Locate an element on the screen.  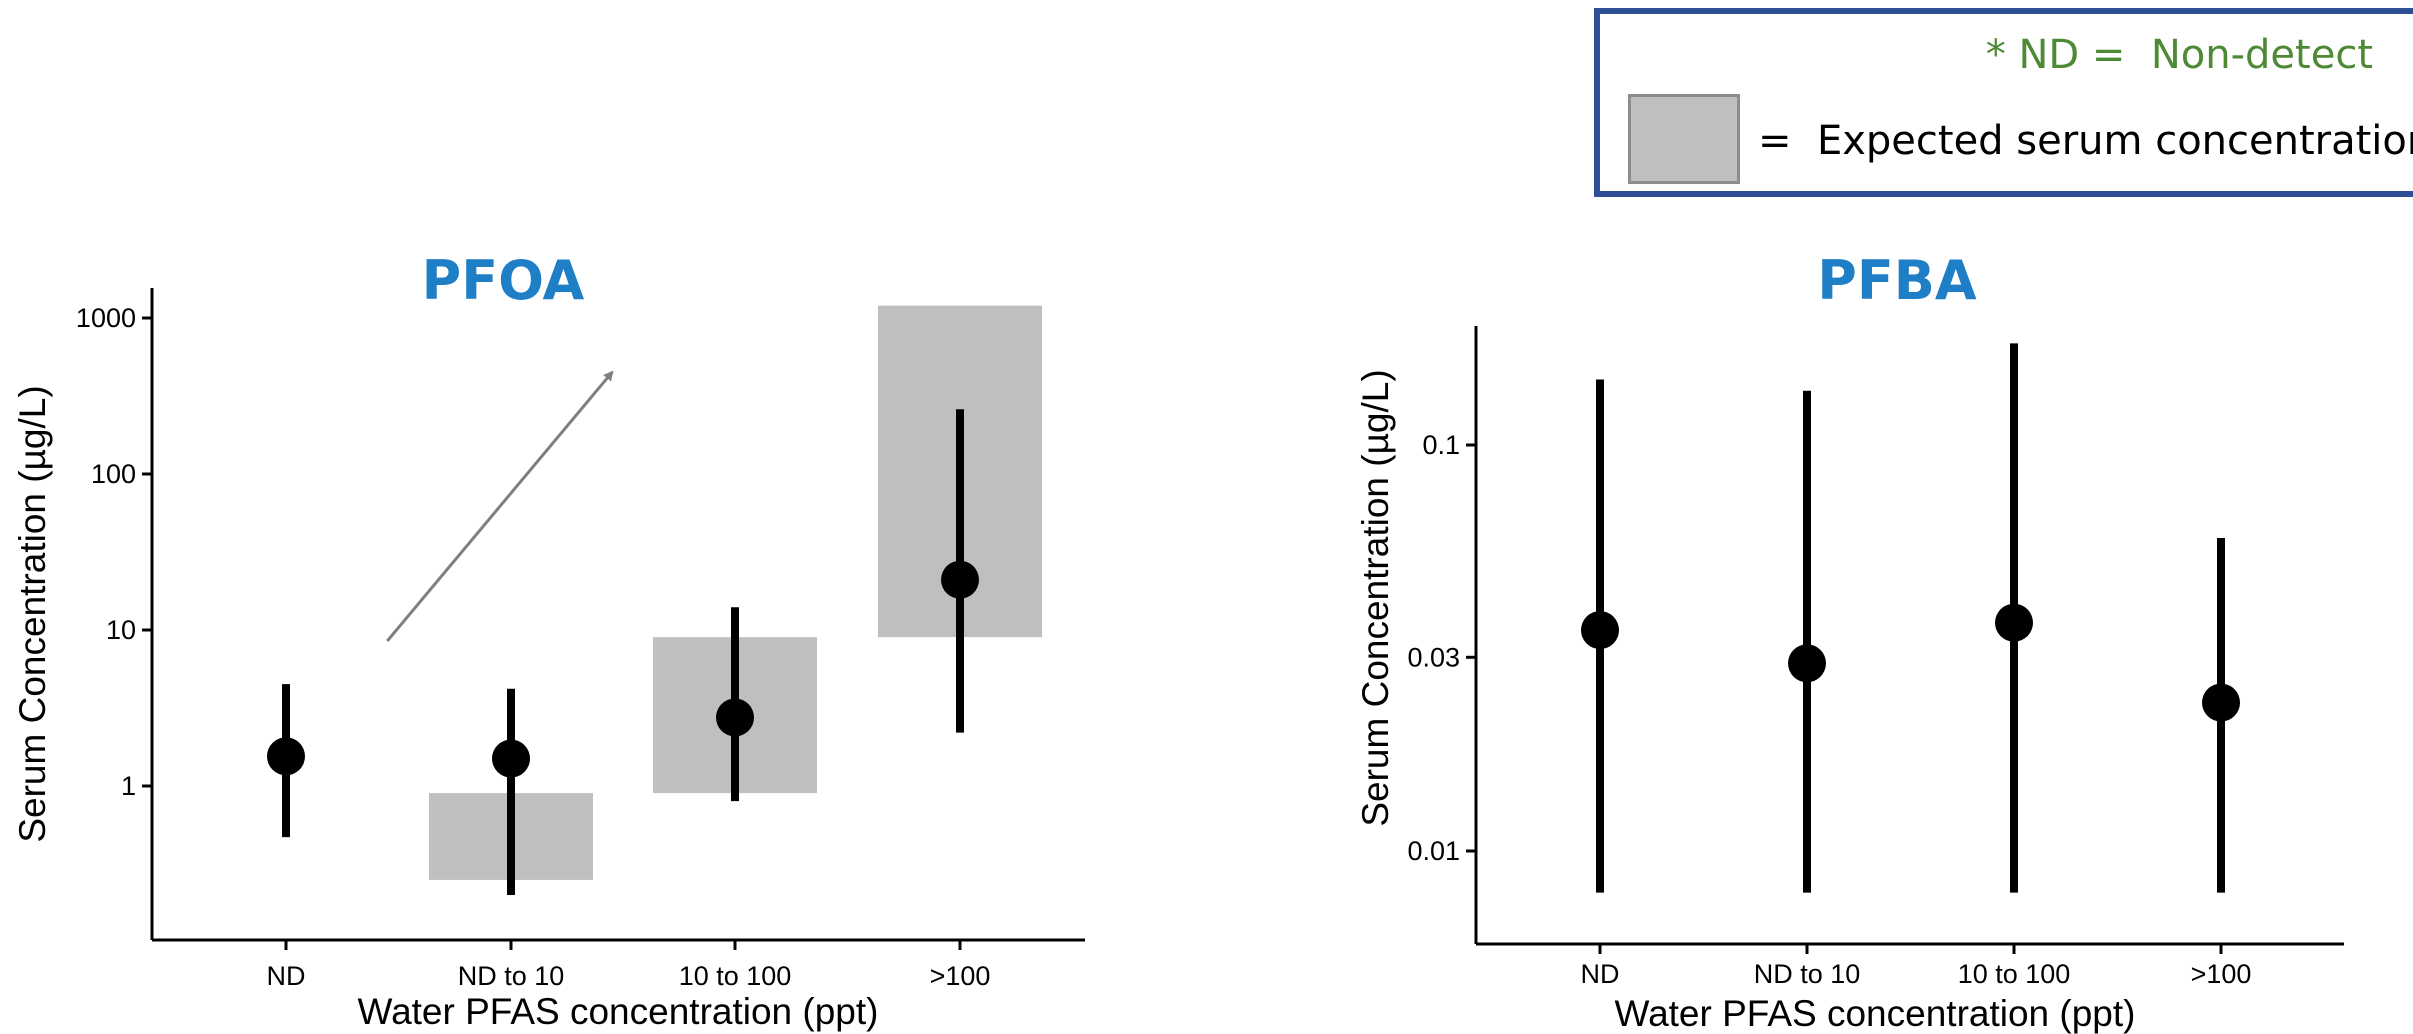
pfoa-y-ticks: 1 10 100 1000 is located at coordinates (114, 552).